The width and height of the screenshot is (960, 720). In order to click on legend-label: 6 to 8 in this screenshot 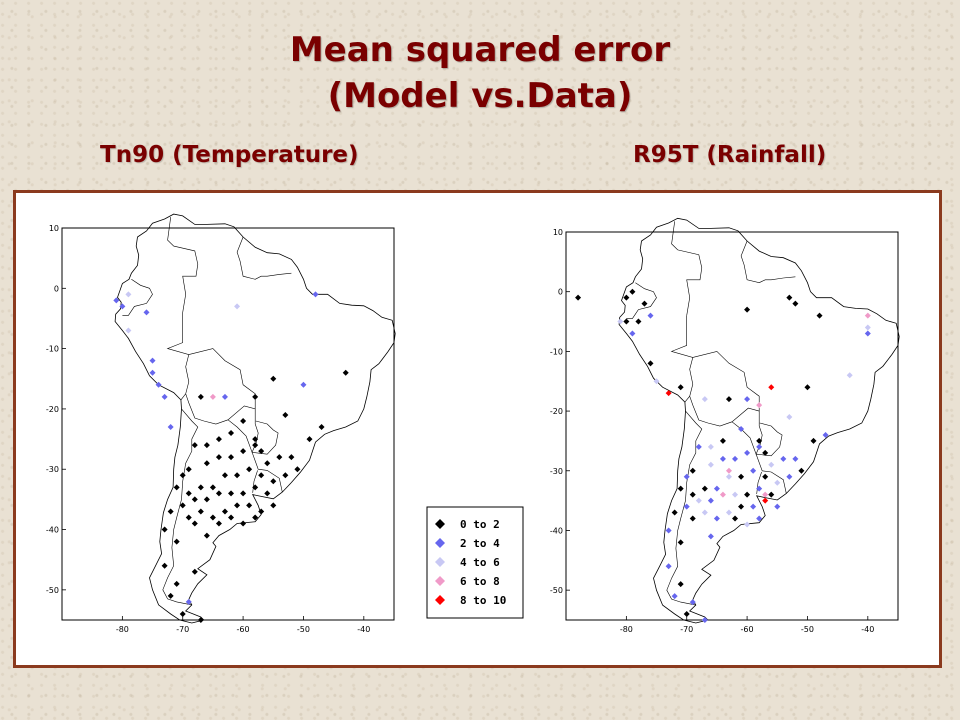, I will do `click(480, 581)`.